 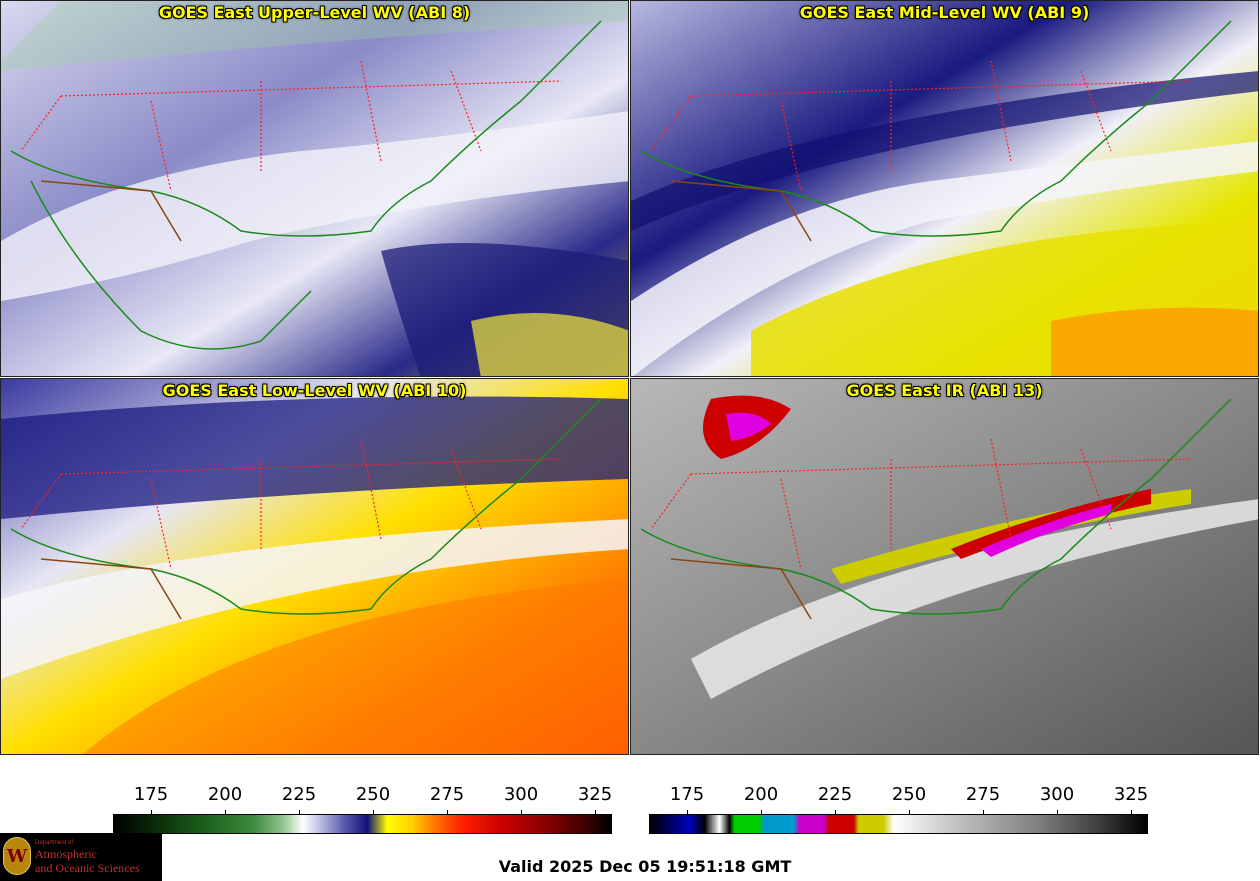 What do you see at coordinates (373, 794) in the screenshot?
I see `wv-tick-label: 250` at bounding box center [373, 794].